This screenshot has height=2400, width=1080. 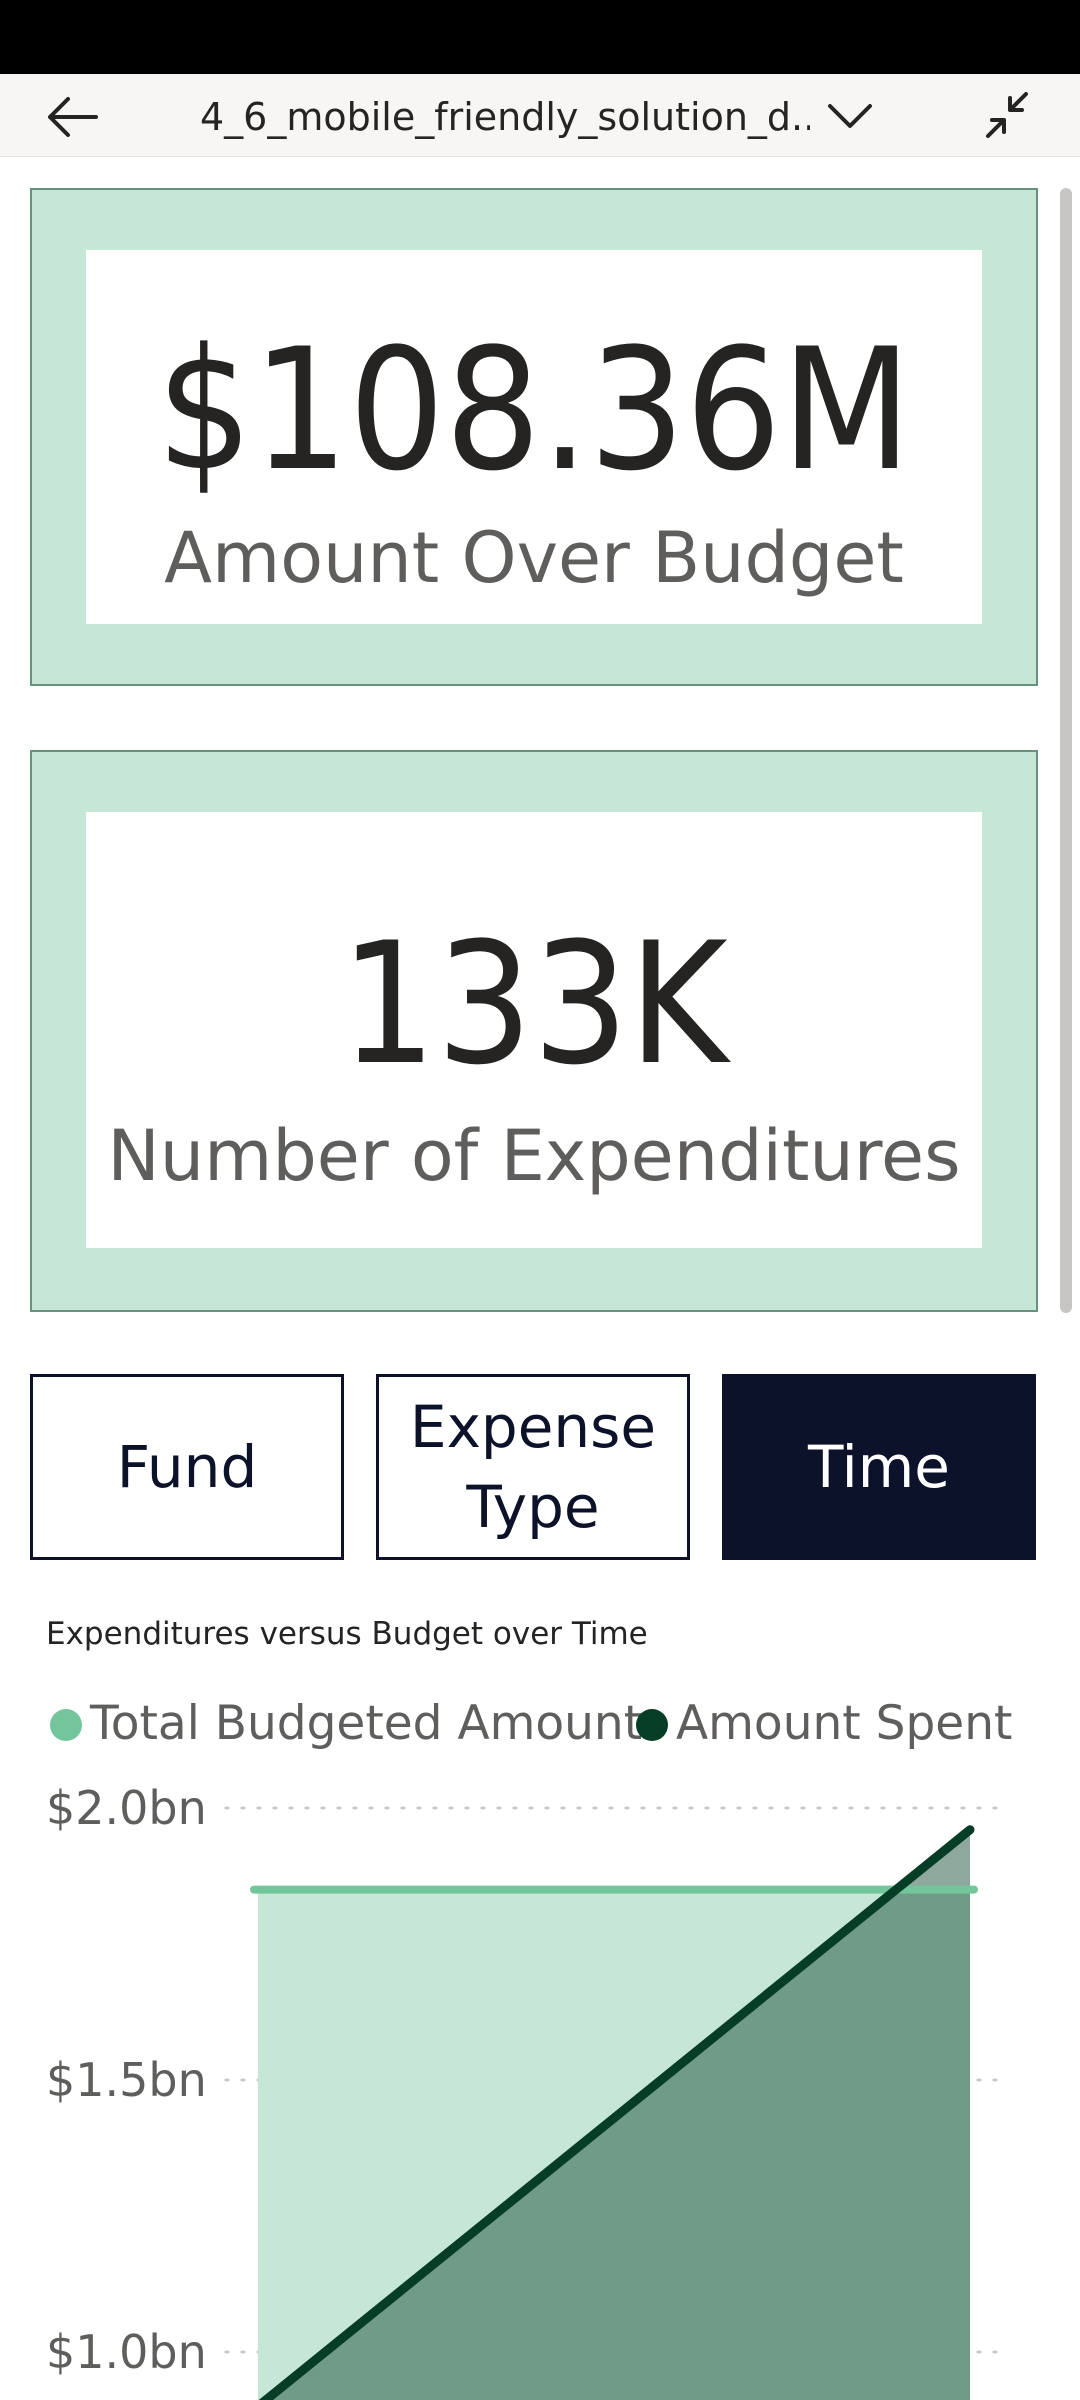 I want to click on back-button, so click(x=72, y=117).